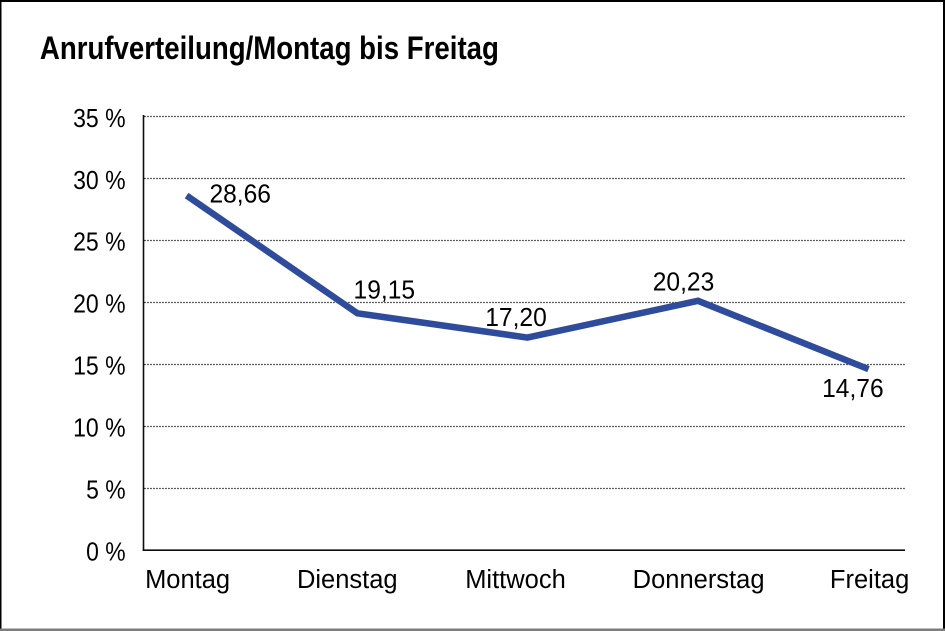 This screenshot has height=631, width=945. What do you see at coordinates (99, 304) in the screenshot?
I see `svg-text: 20 %` at bounding box center [99, 304].